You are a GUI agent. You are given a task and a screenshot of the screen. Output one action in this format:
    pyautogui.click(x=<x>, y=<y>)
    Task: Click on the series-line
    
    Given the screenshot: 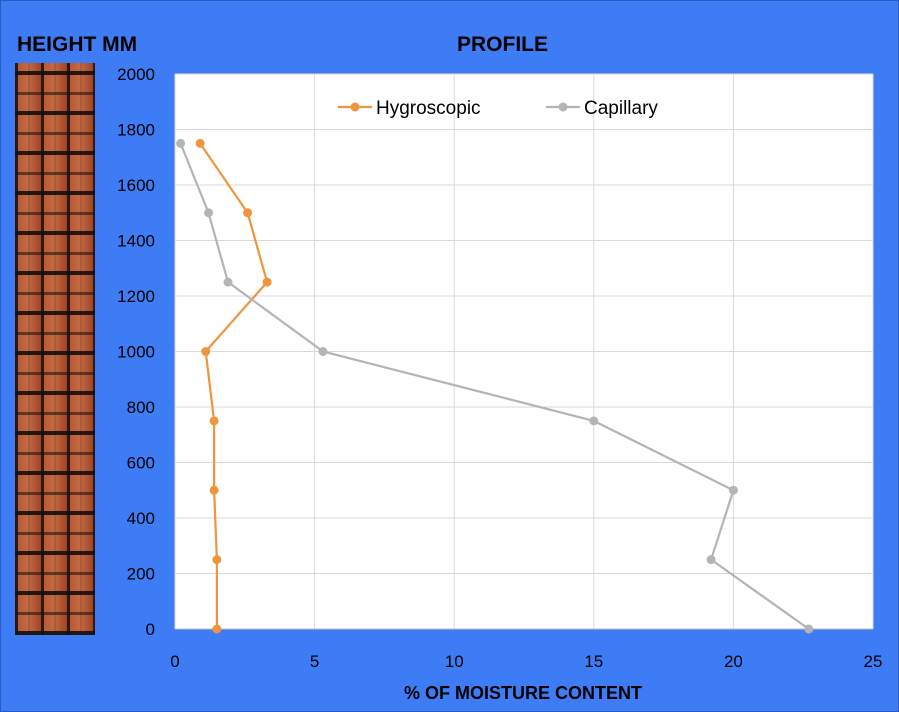 What is the action you would take?
    pyautogui.click(x=234, y=385)
    